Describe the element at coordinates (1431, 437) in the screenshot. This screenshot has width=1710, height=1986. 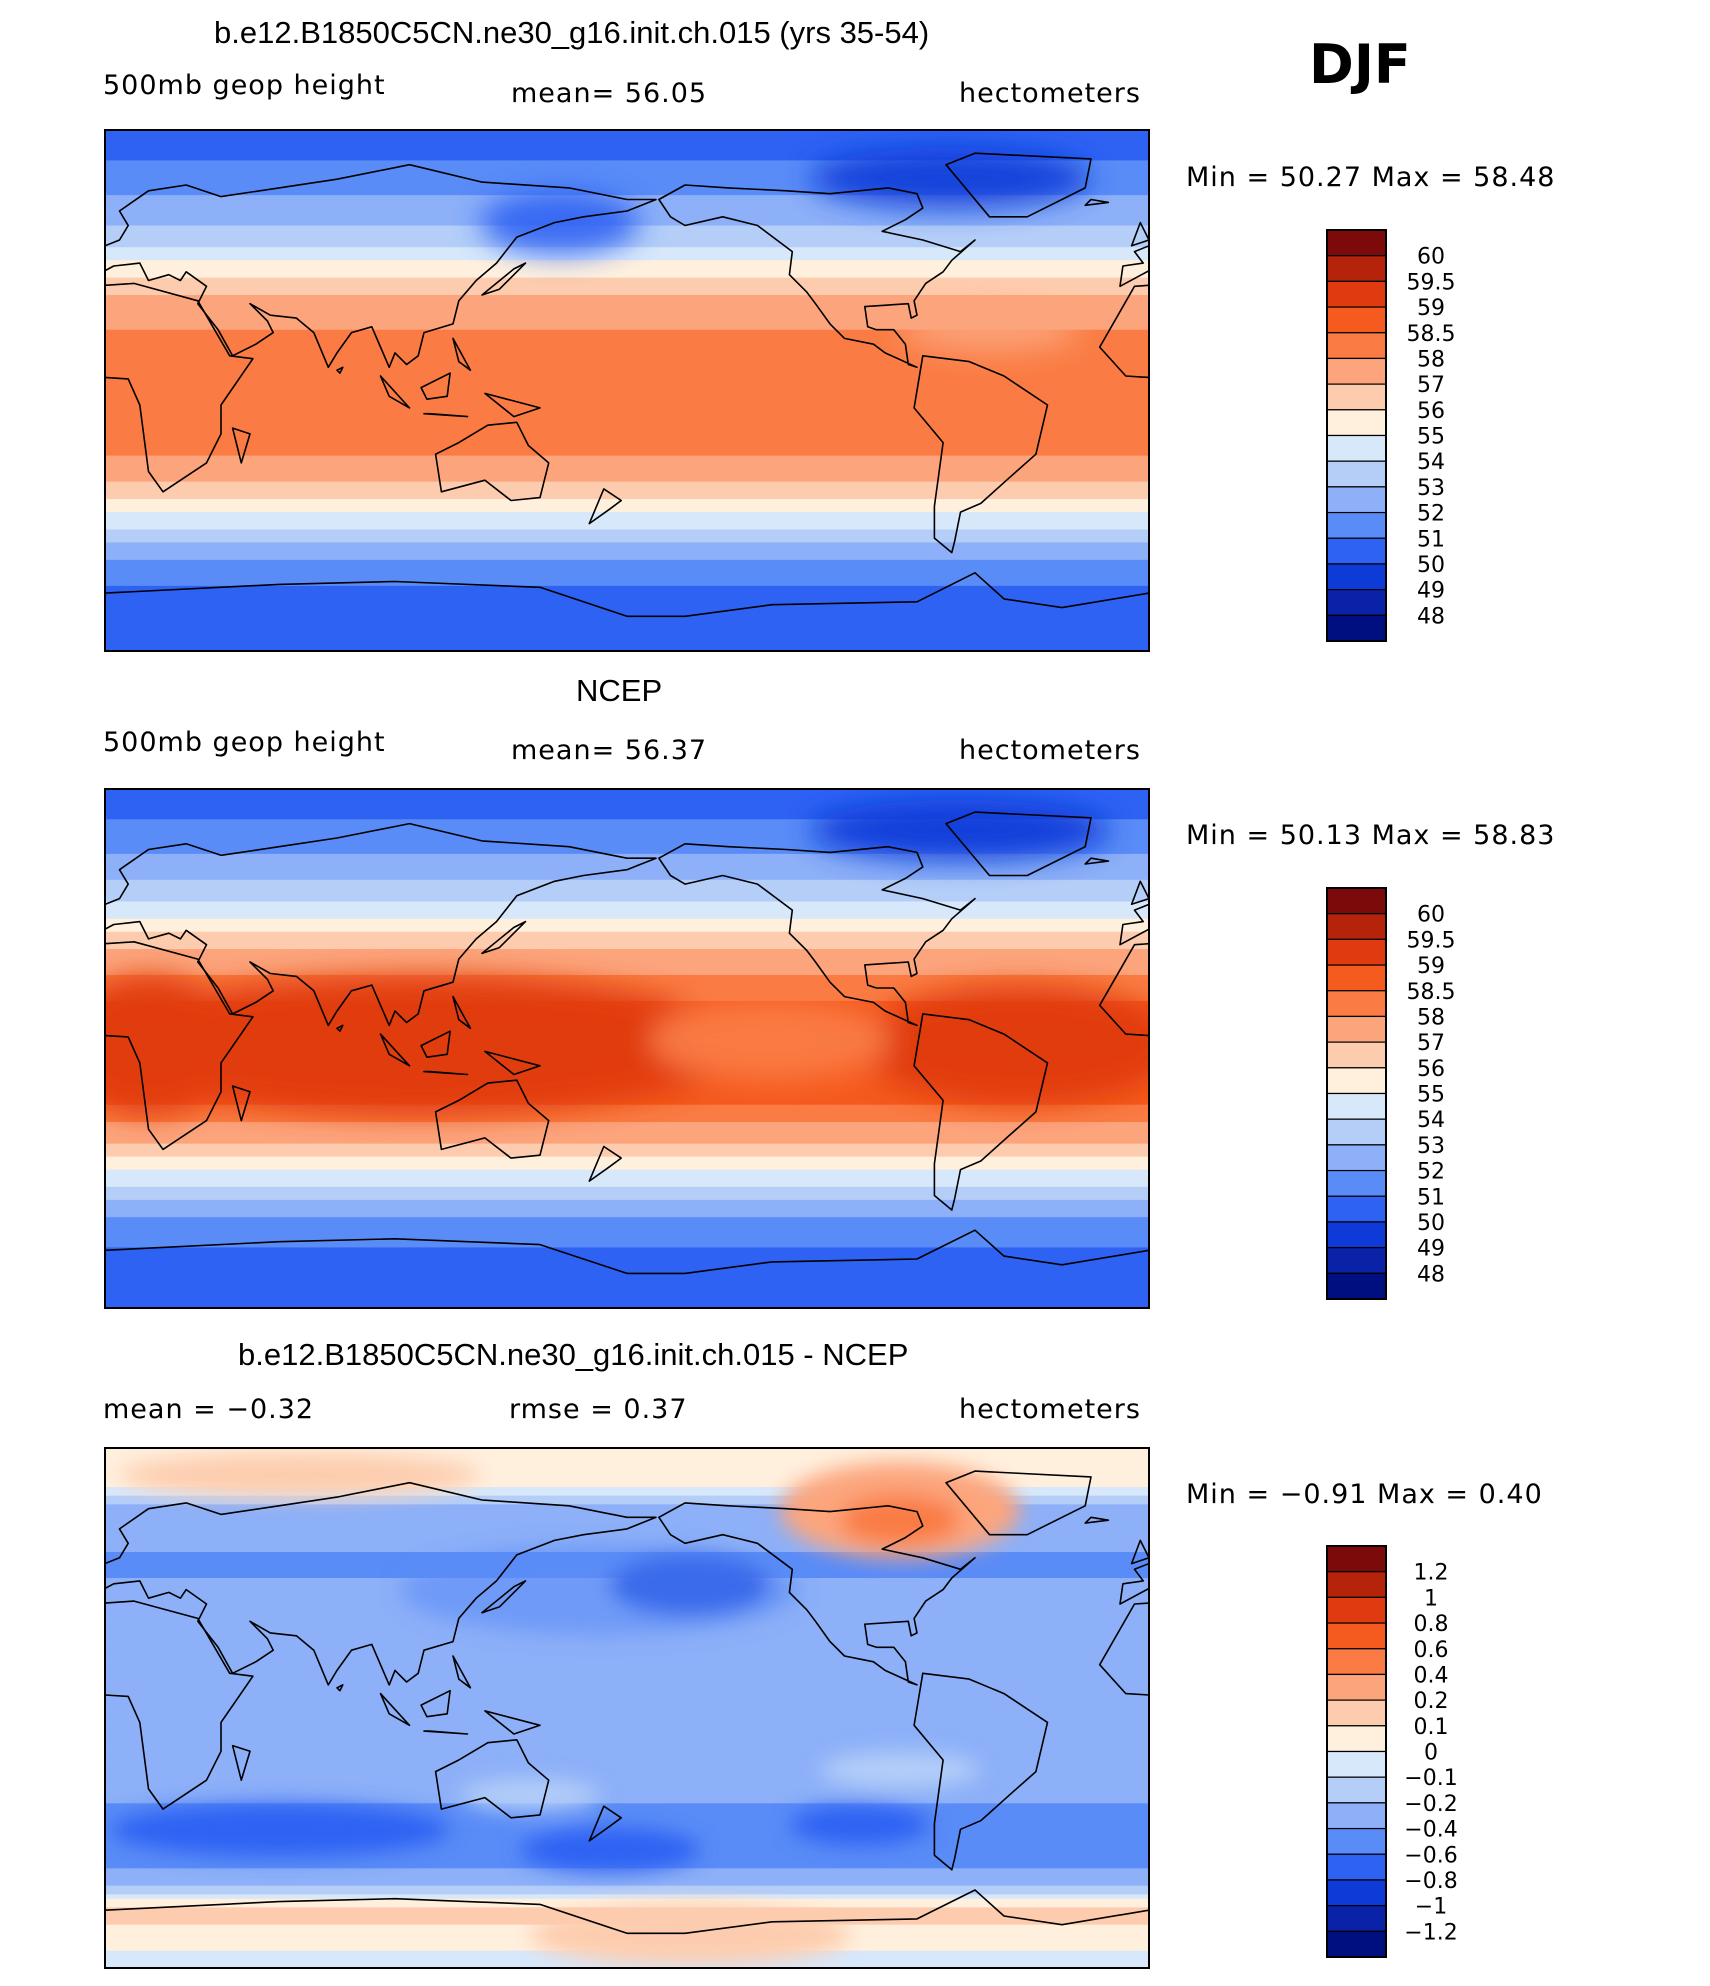
I see `colorbar-tick-label: 55` at that location.